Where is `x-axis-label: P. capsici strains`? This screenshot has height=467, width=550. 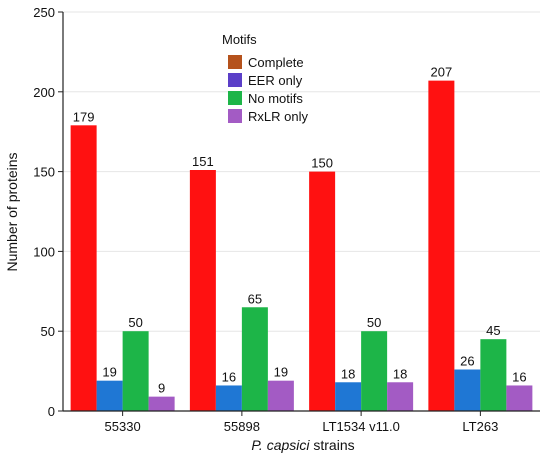 x-axis-label: P. capsici strains is located at coordinates (302, 445).